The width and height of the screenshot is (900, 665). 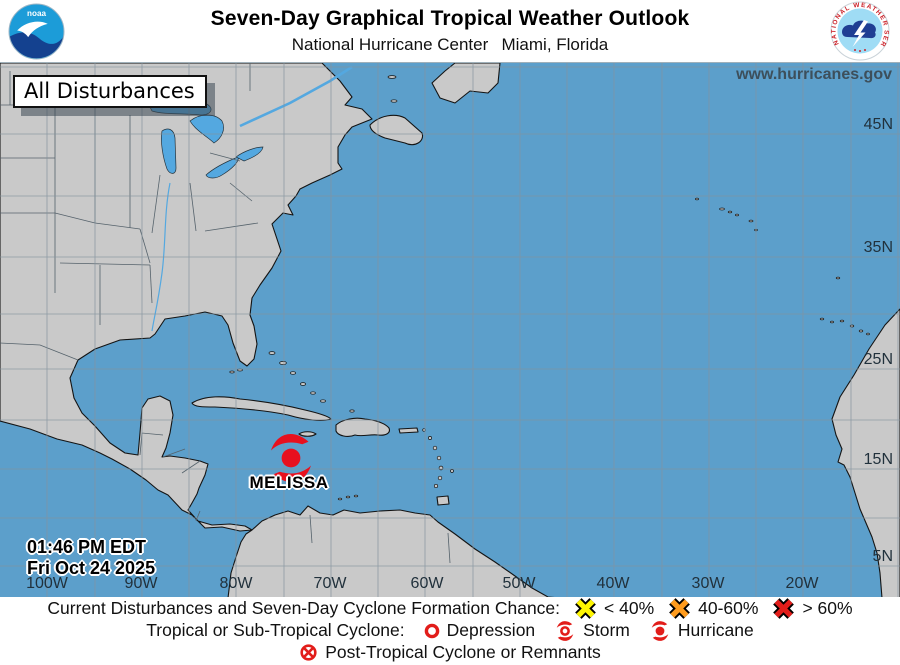 What do you see at coordinates (36, 31) in the screenshot?
I see `noaa-logo: noaa` at bounding box center [36, 31].